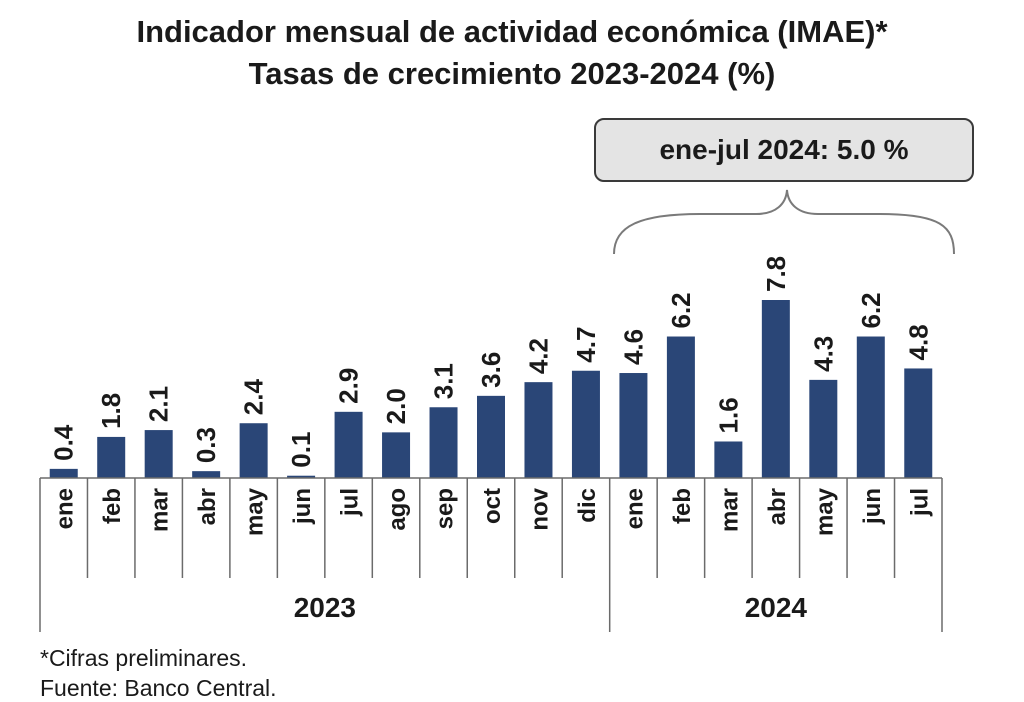 Image resolution: width=1024 pixels, height=702 pixels. Describe the element at coordinates (158, 688) in the screenshot. I see `footnote-source: Fuente: Banco Central.` at that location.